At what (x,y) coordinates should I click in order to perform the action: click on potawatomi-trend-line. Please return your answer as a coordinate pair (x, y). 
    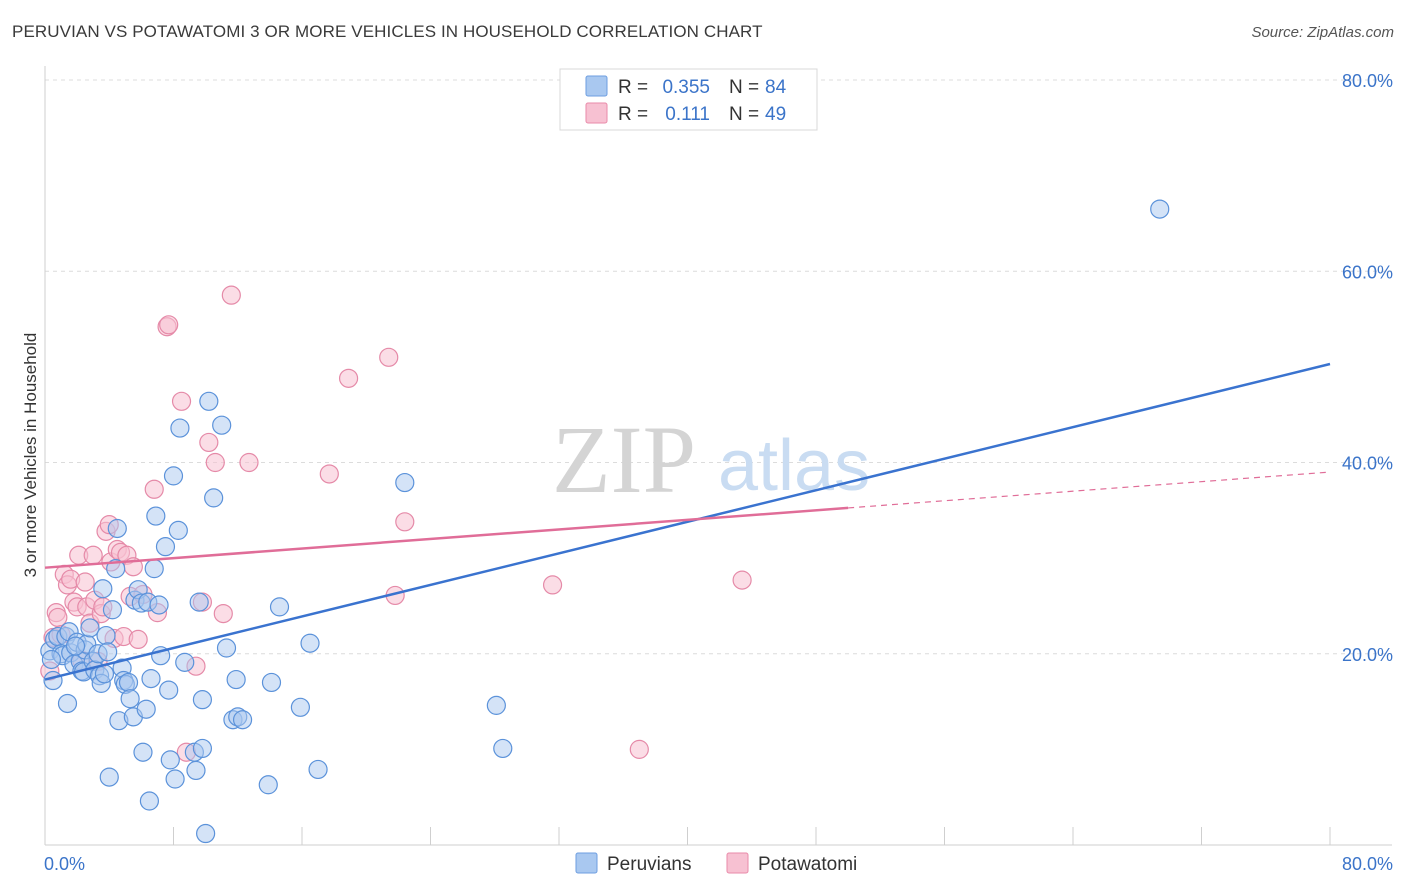
    Looking at the image, I should click on (446, 537).